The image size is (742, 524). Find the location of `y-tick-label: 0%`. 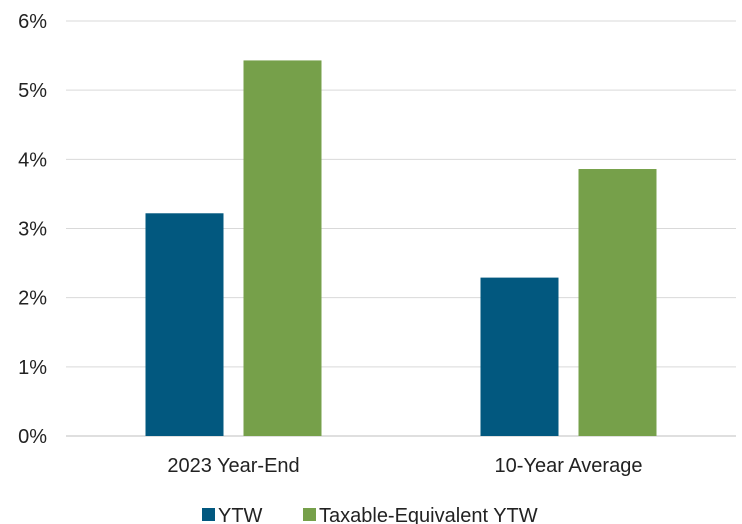

y-tick-label: 0% is located at coordinates (32, 437).